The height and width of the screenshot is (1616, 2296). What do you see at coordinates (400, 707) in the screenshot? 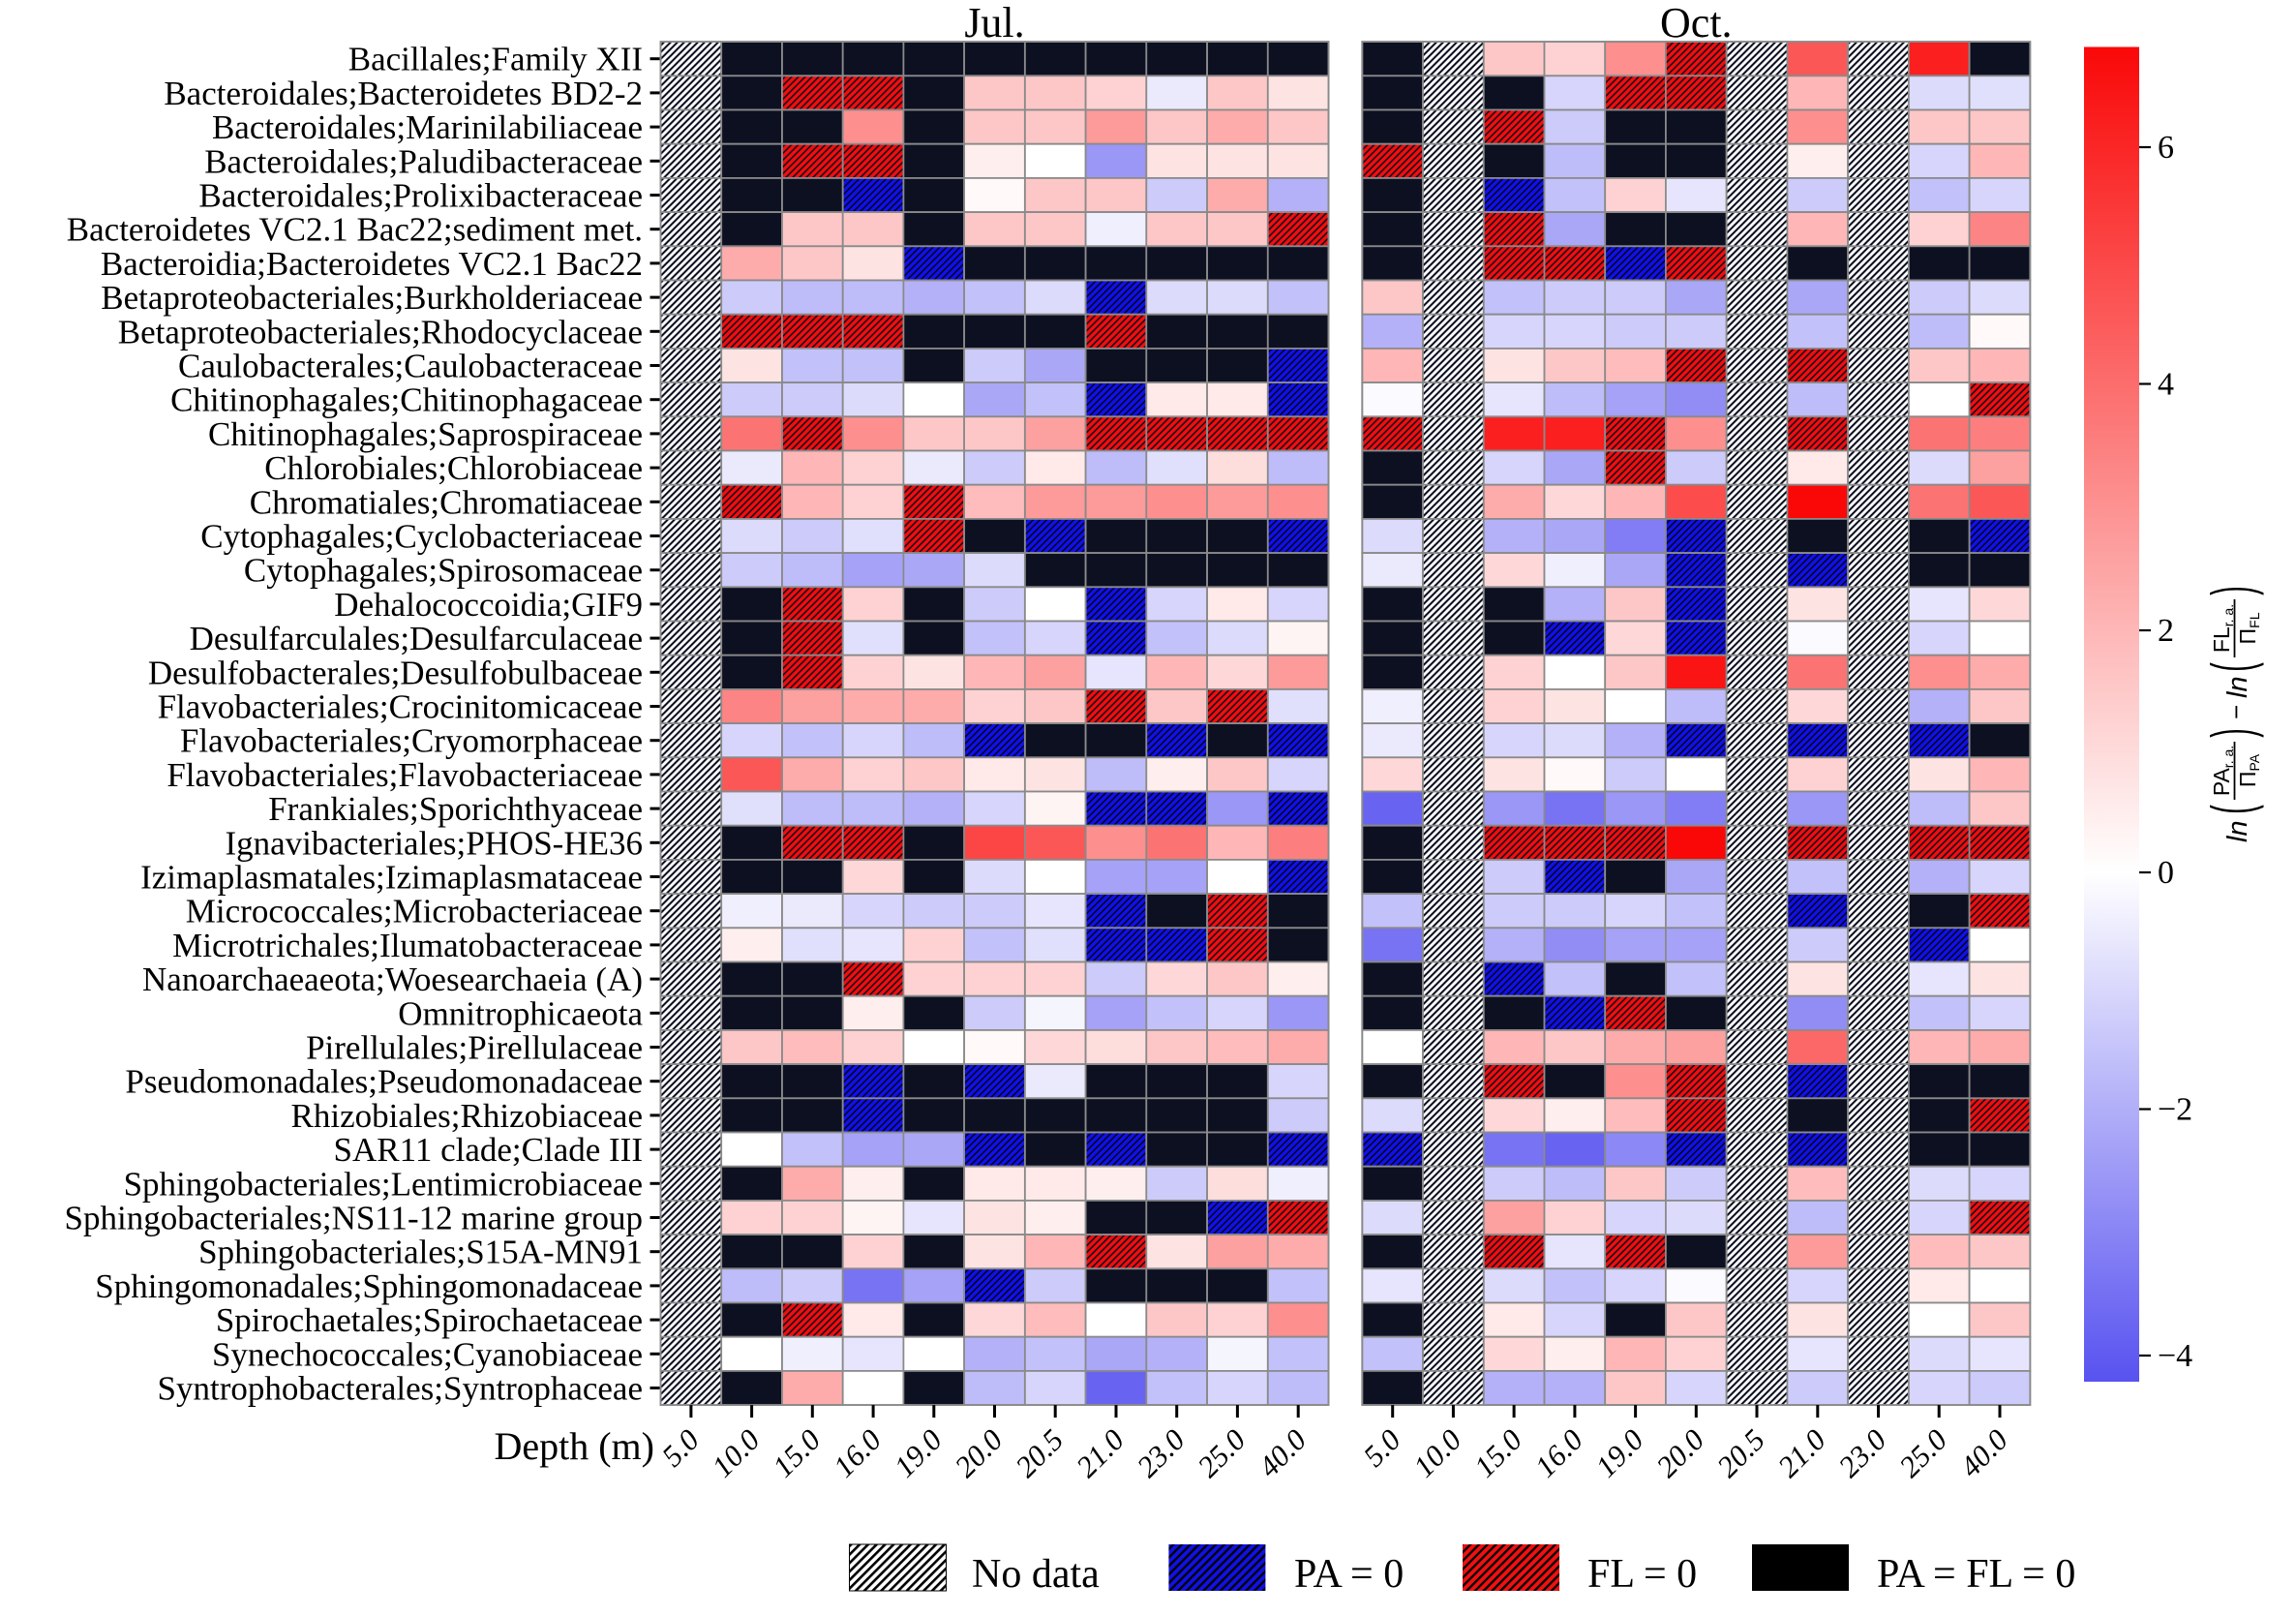
I see `svg-text:Flavobacteriales;Crocinitomica: Flavobacteriales;Crocinitomicaceae` at bounding box center [400, 707].